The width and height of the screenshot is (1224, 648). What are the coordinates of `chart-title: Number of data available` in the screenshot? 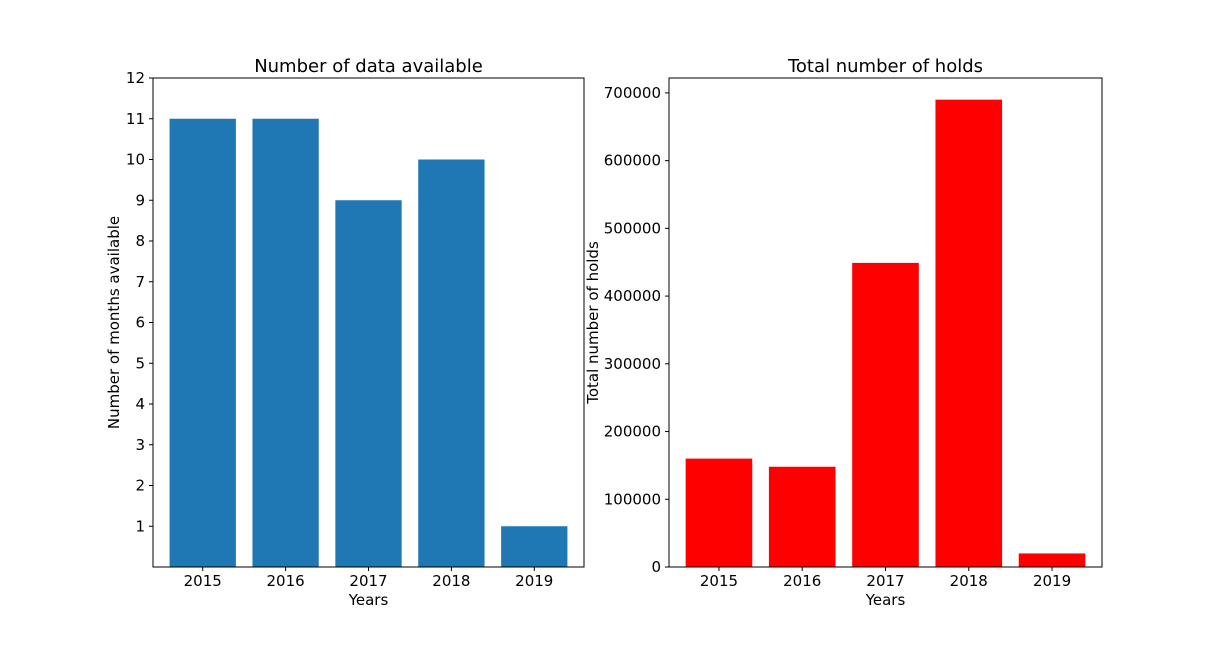 It's located at (368, 66).